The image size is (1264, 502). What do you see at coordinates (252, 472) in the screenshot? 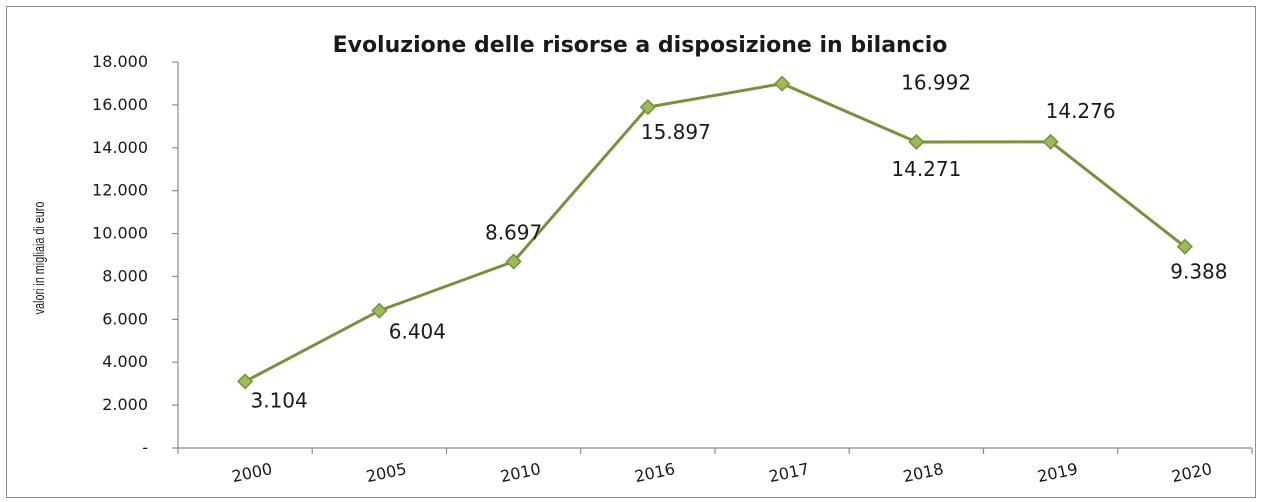
I see `x-tick-label: 2000` at bounding box center [252, 472].